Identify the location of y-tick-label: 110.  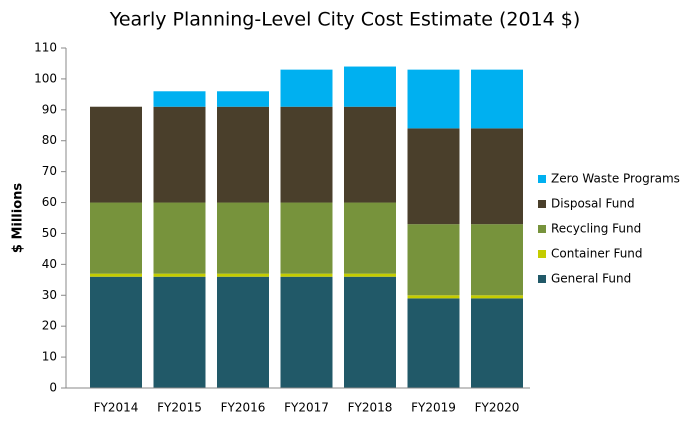
(45, 48).